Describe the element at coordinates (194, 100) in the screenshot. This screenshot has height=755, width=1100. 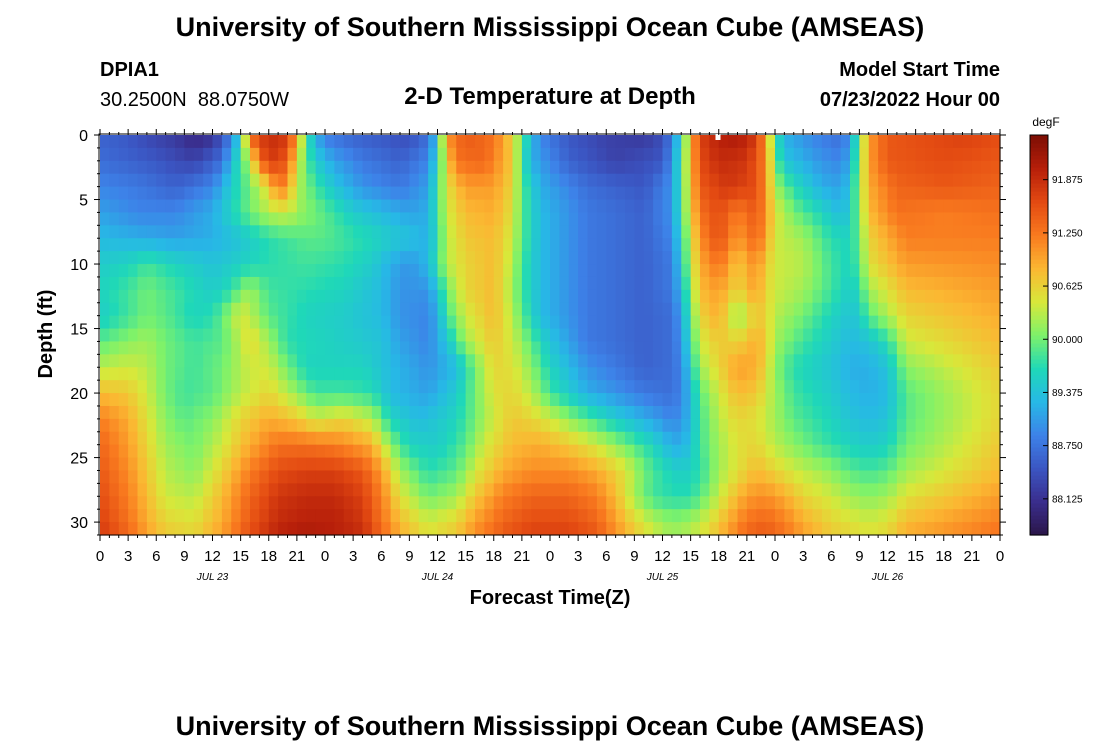
I see `station-coordinates: 30.2500N 88.0750W` at that location.